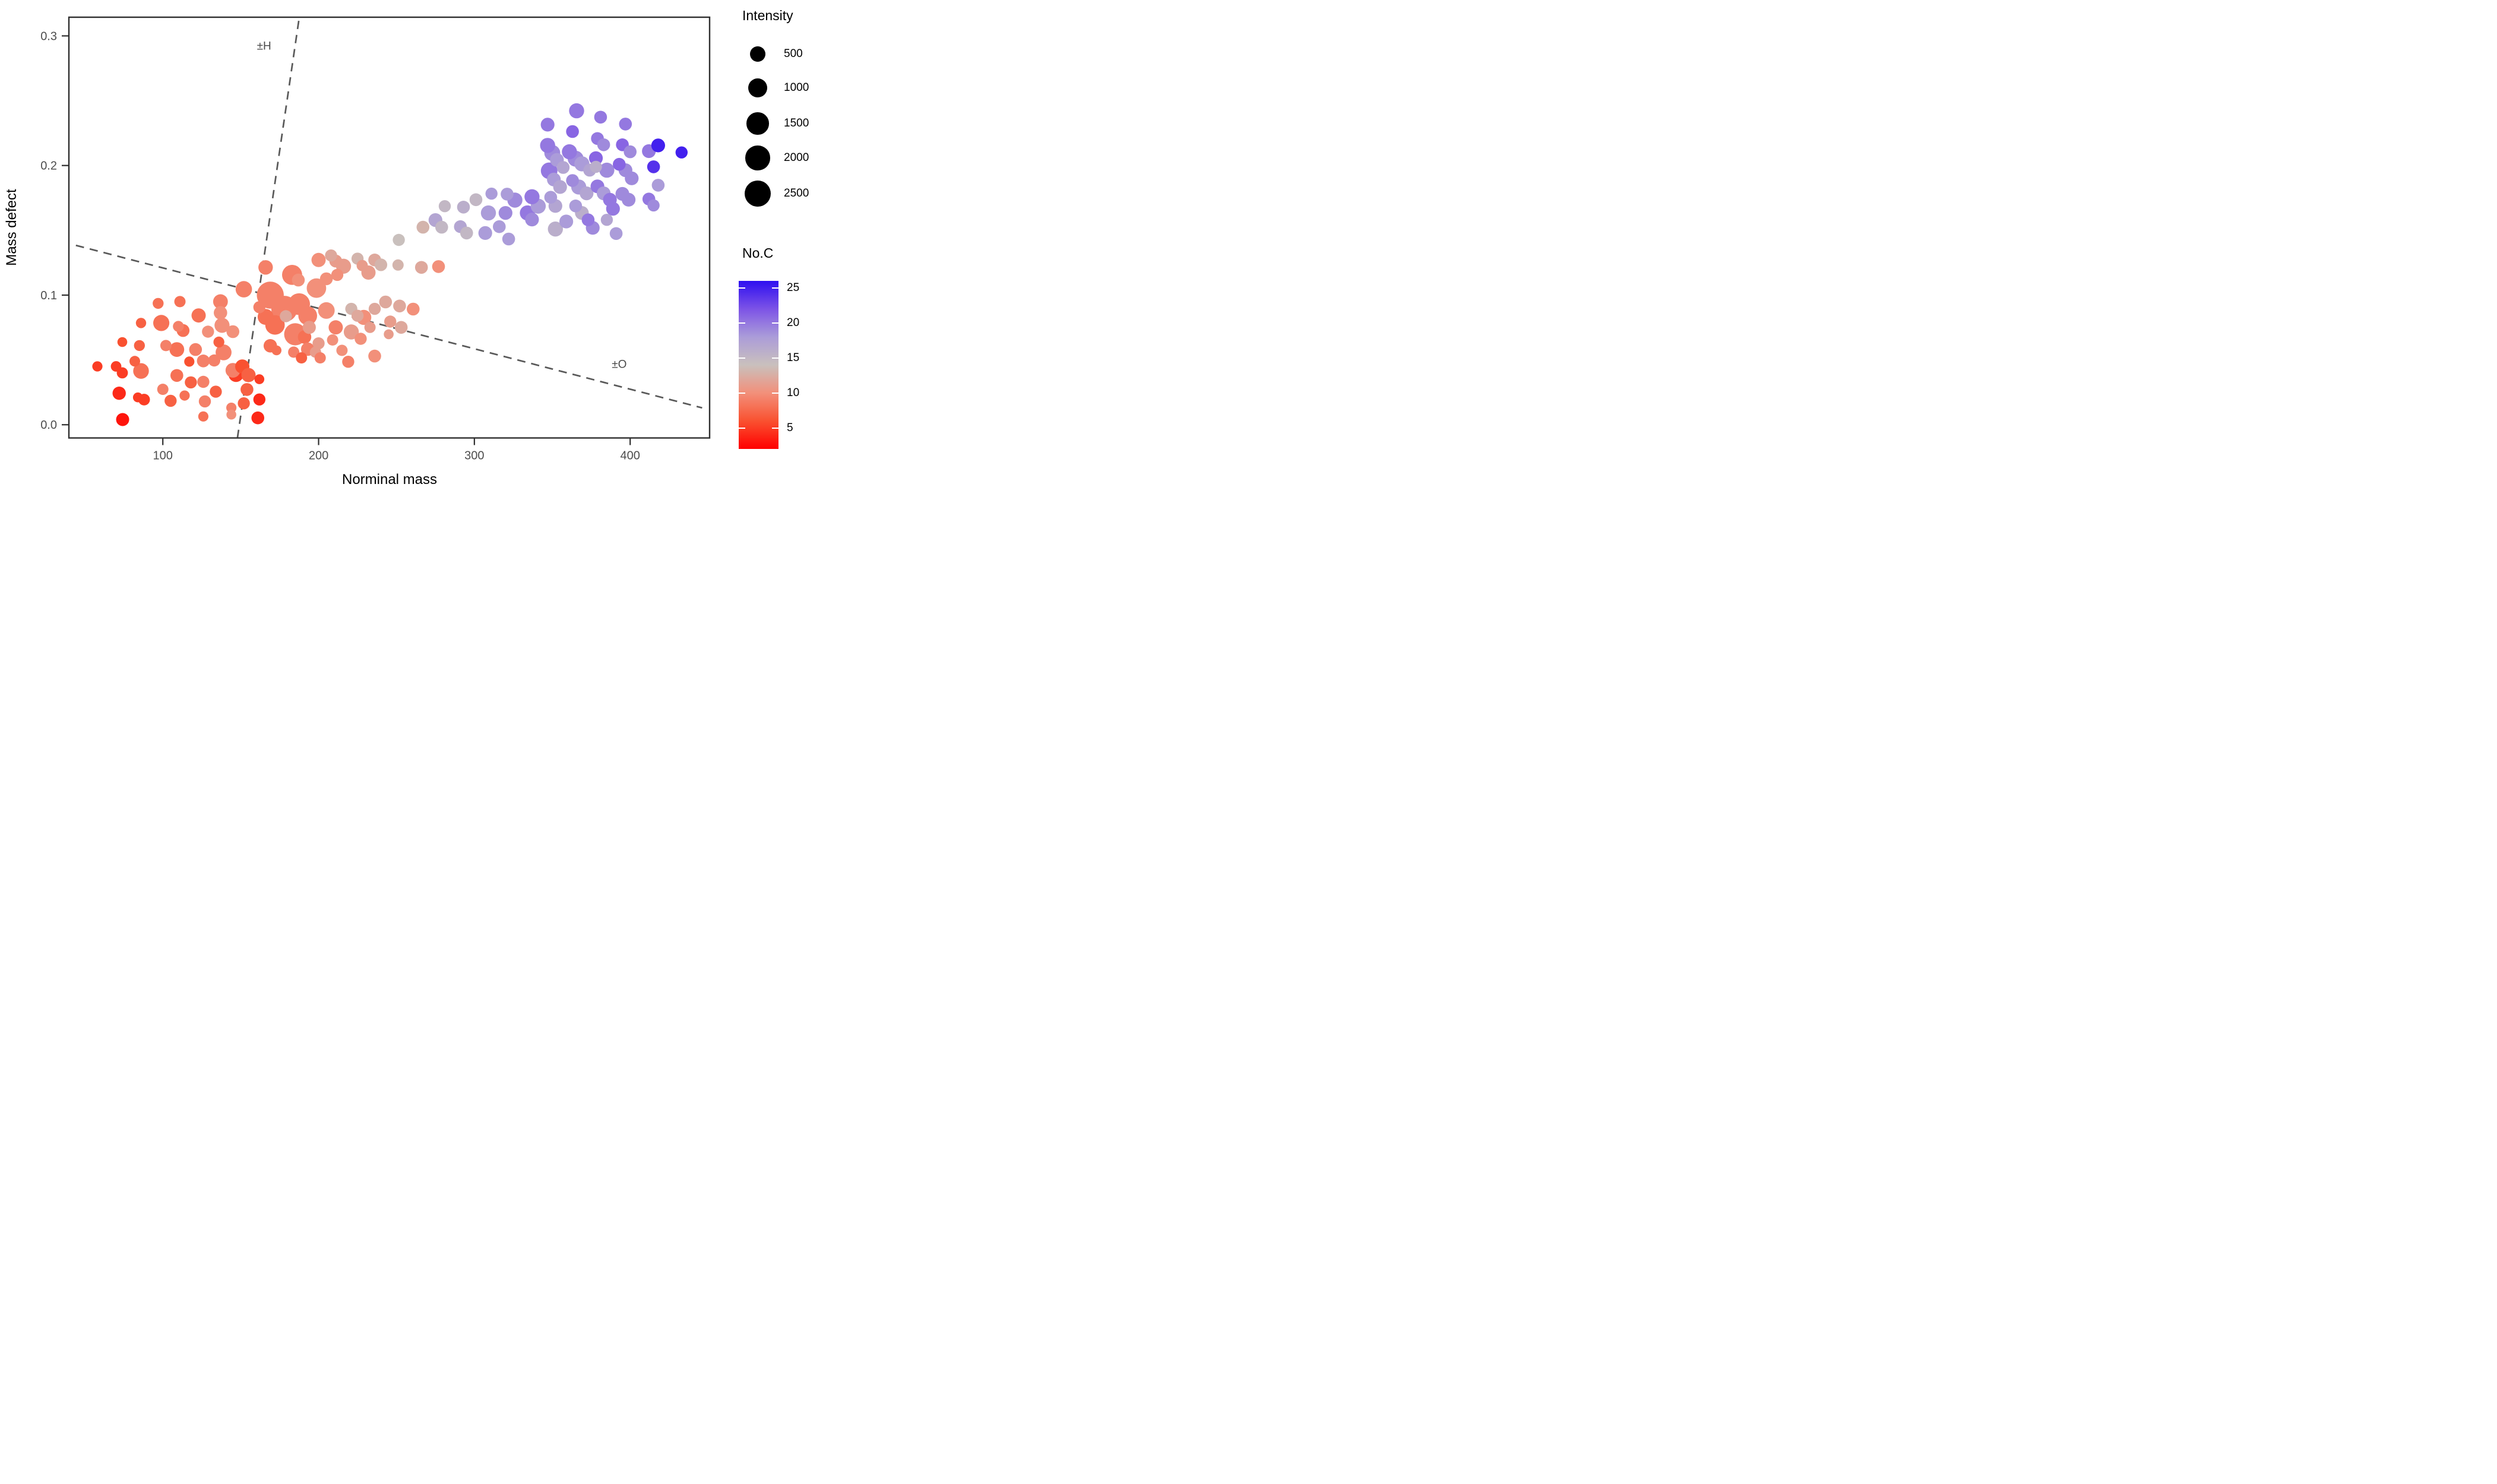  What do you see at coordinates (796, 87) in the screenshot?
I see `size-legend-label: 1000` at bounding box center [796, 87].